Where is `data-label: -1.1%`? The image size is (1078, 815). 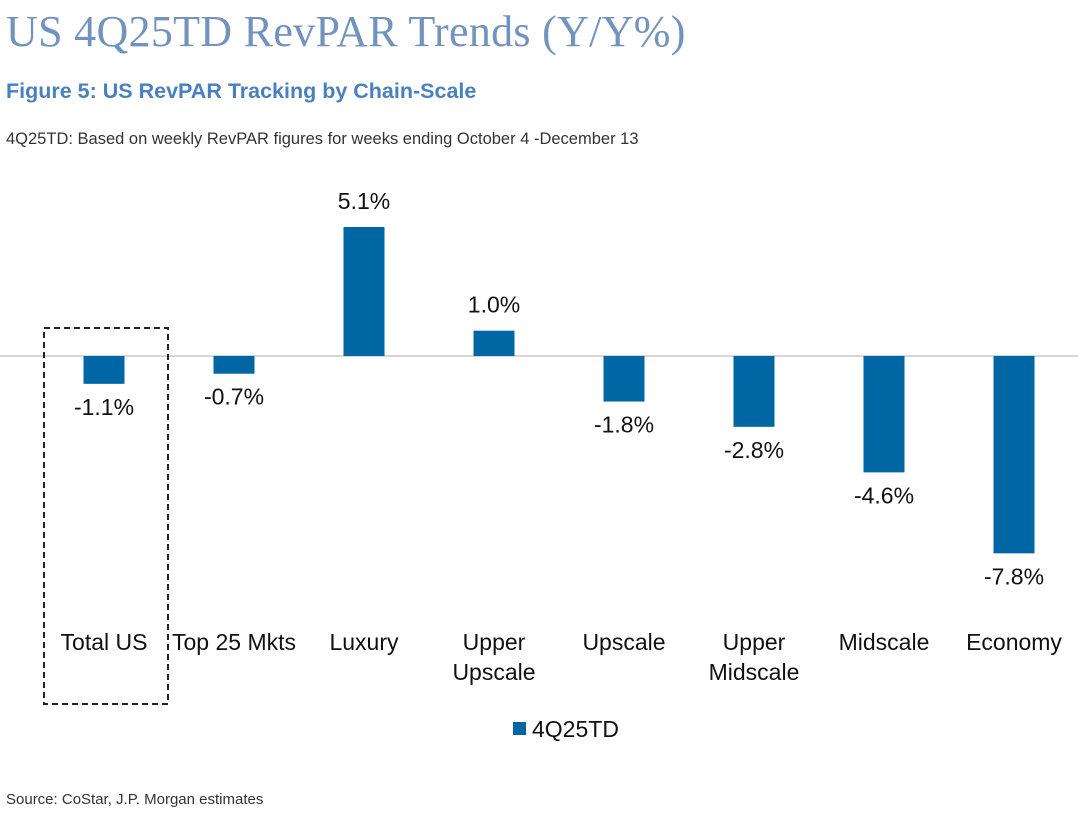 data-label: -1.1% is located at coordinates (104, 407).